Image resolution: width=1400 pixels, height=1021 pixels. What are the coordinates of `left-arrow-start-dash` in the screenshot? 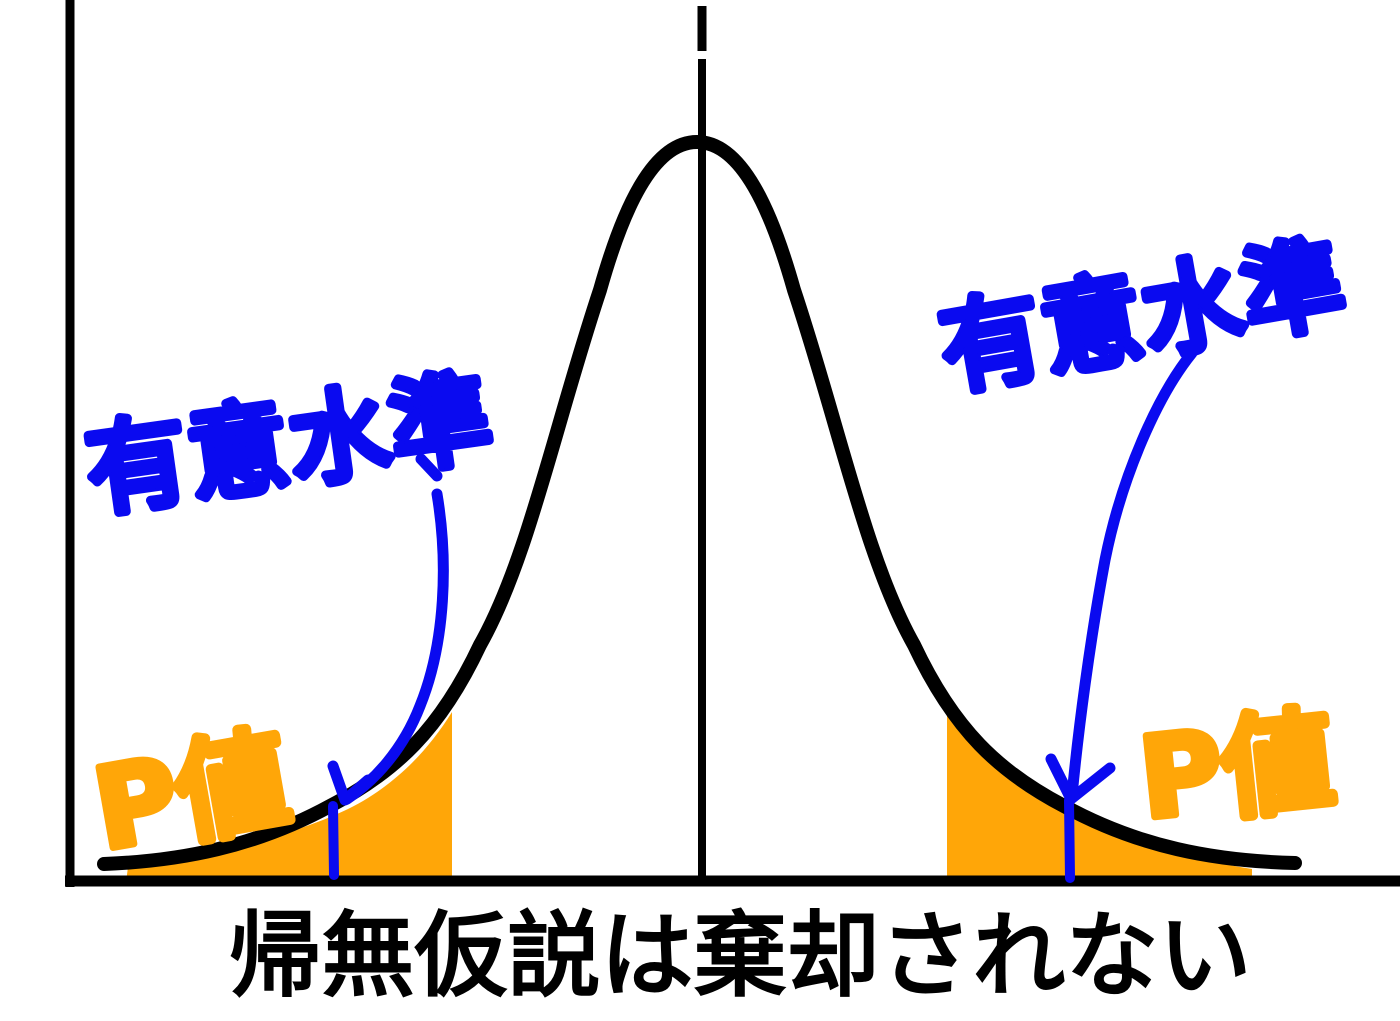 It's located at (429, 467).